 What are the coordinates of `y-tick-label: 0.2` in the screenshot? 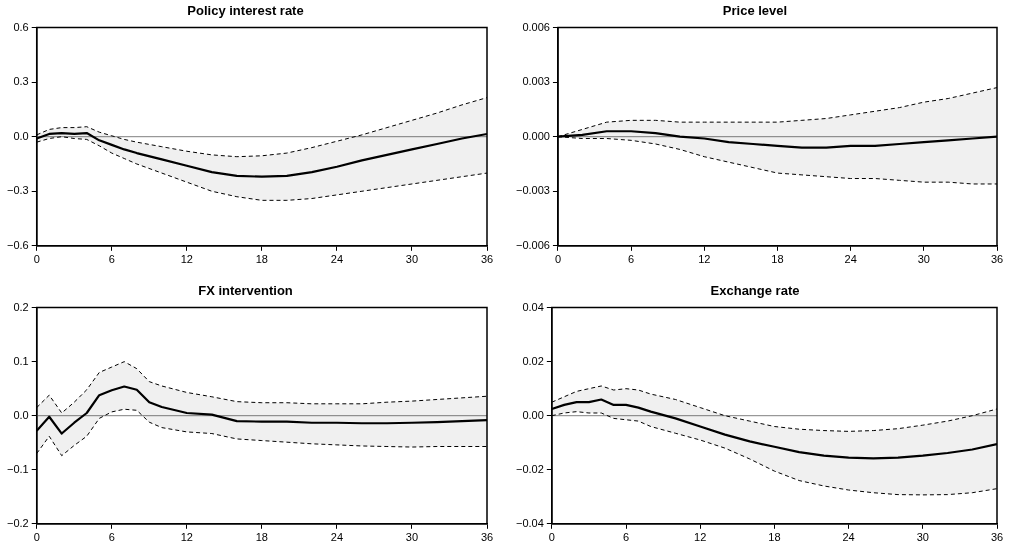 It's located at (21, 306).